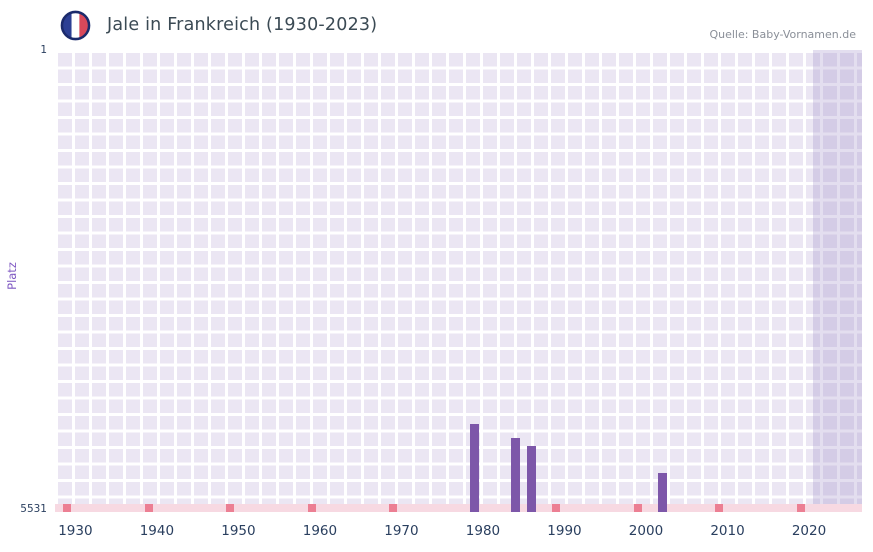  Describe the element at coordinates (157, 531) in the screenshot. I see `x-tick-1940: 1940` at that location.